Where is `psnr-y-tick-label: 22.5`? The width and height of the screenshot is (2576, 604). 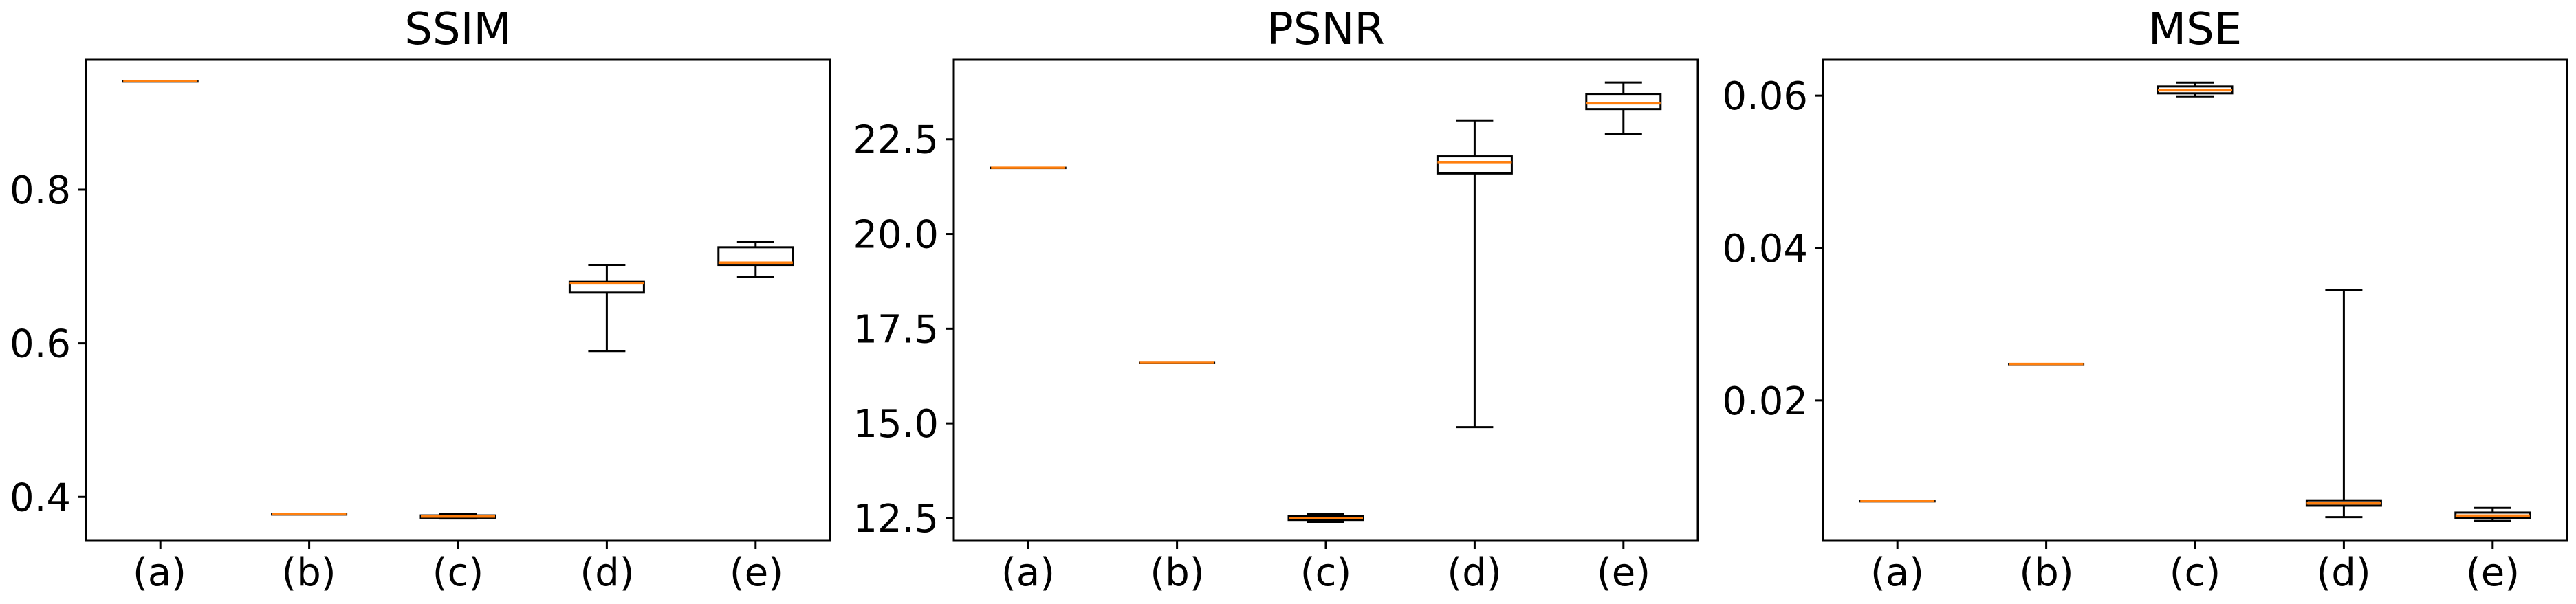 psnr-y-tick-label: 22.5 is located at coordinates (896, 140).